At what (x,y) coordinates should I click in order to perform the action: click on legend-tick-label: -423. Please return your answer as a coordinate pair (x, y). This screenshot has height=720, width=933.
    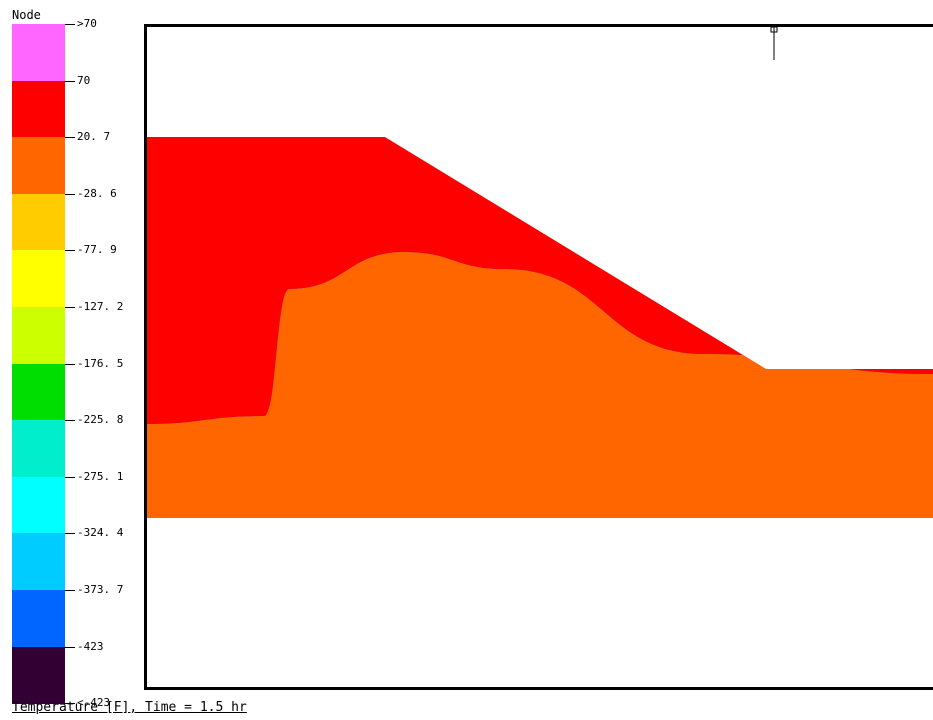
    Looking at the image, I should click on (90, 647).